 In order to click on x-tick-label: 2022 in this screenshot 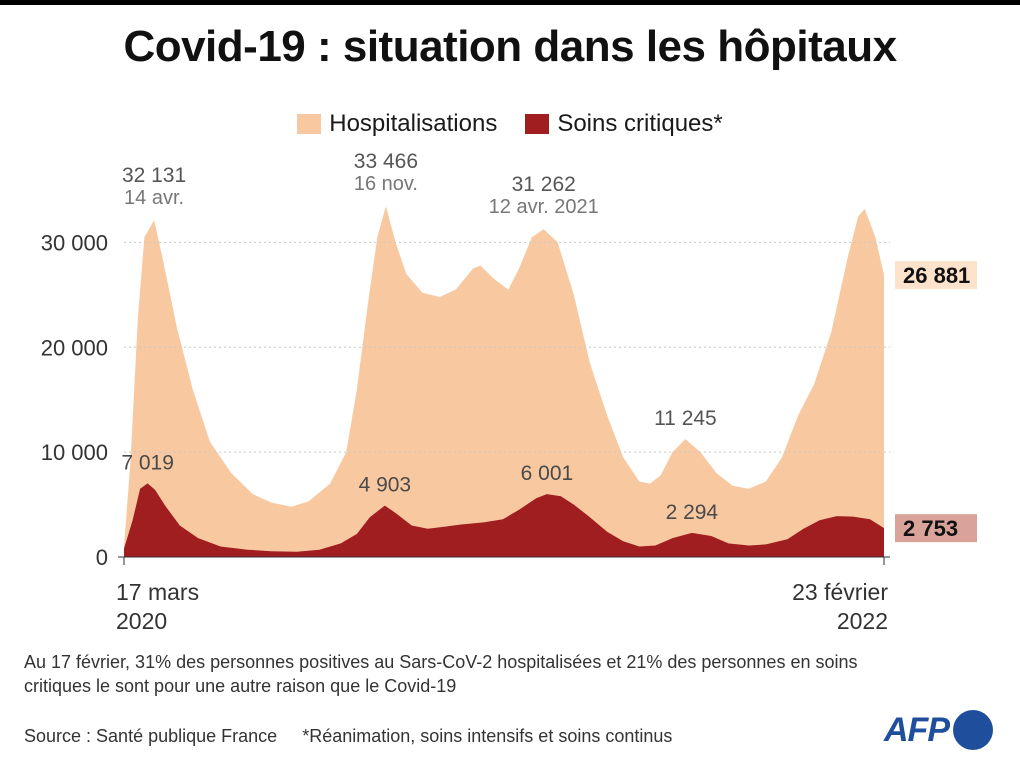, I will do `click(862, 621)`.